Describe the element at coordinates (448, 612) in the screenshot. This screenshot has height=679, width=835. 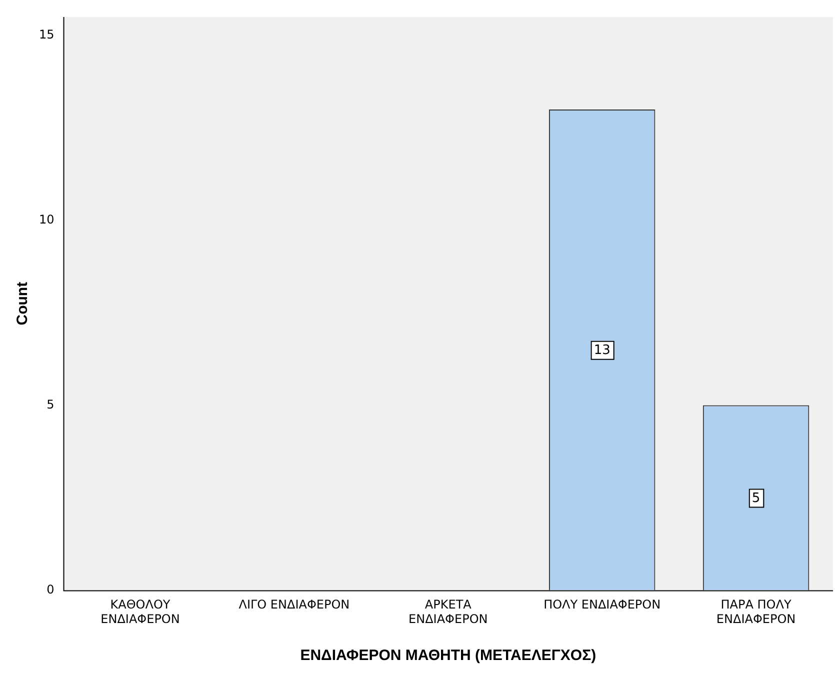
I see `x-tick-label: ΑΡΚΕΤΑ ΕΝΔΙΑΦΕΡΟΝ` at that location.